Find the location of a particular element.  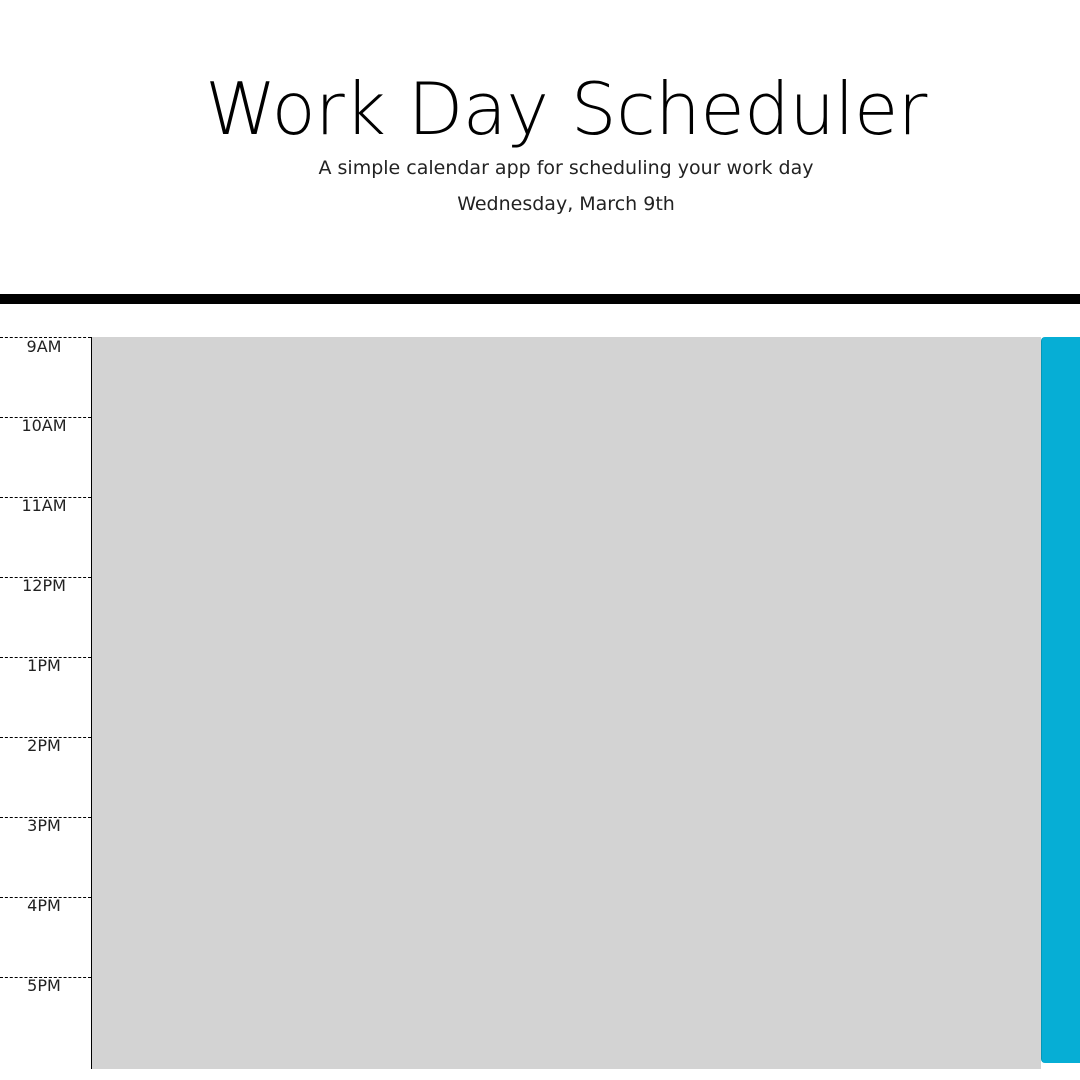

page-title: Work Day Scheduler is located at coordinates (566, 109).